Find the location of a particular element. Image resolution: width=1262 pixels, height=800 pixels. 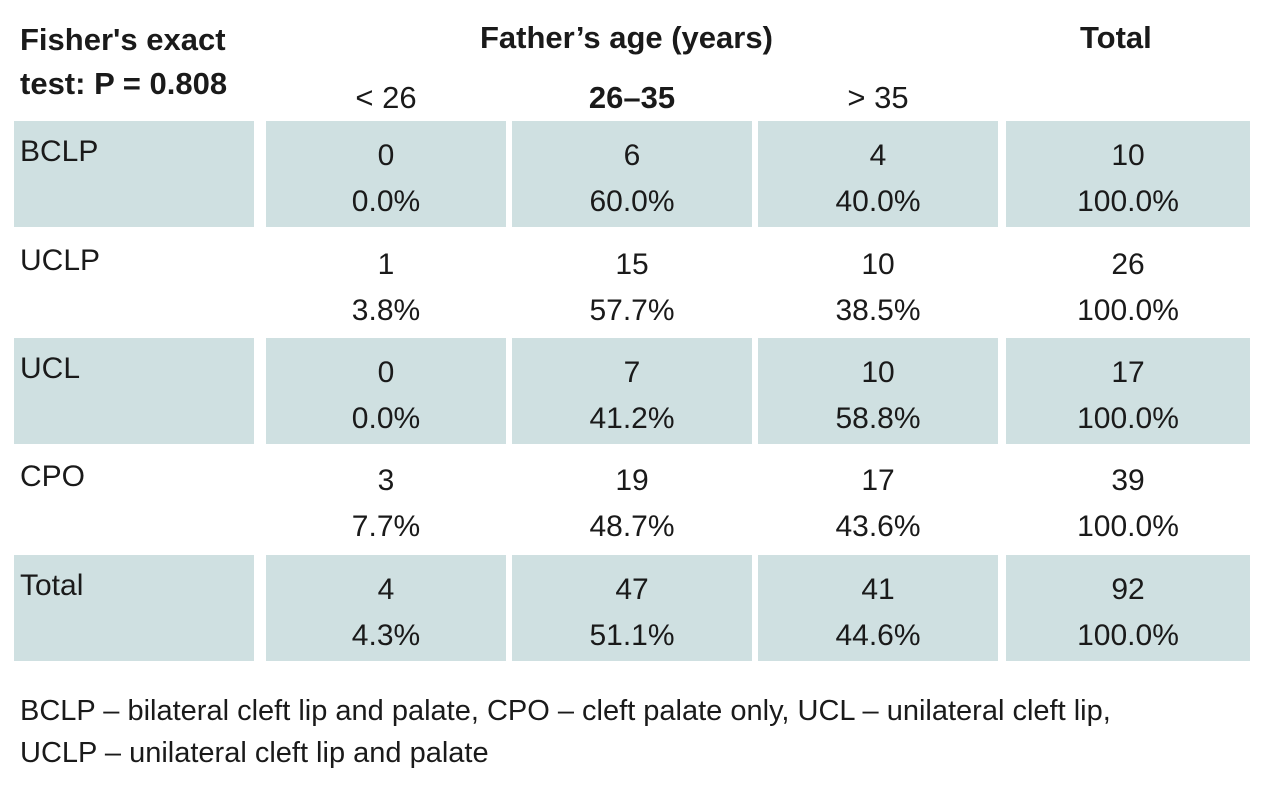

row-label: BCLP is located at coordinates (134, 174).